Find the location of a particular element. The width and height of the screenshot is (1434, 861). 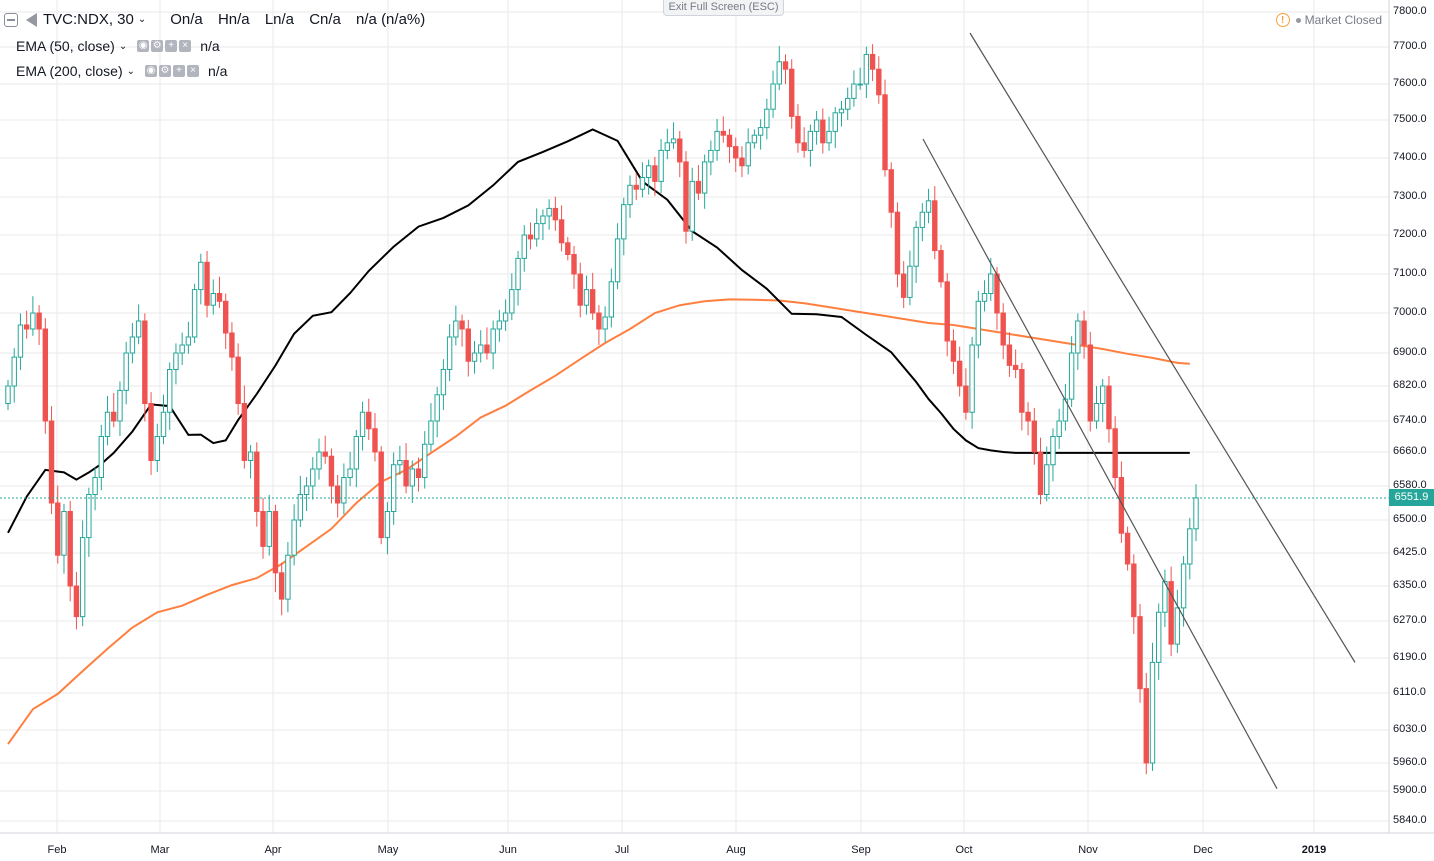

flag-icon is located at coordinates (31, 19).